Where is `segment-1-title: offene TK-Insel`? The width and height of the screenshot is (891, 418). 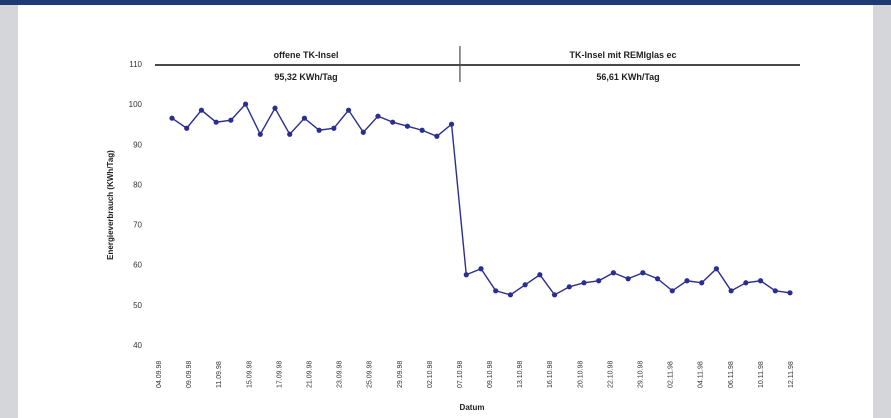
segment-1-title: offene TK-Insel is located at coordinates (305, 55).